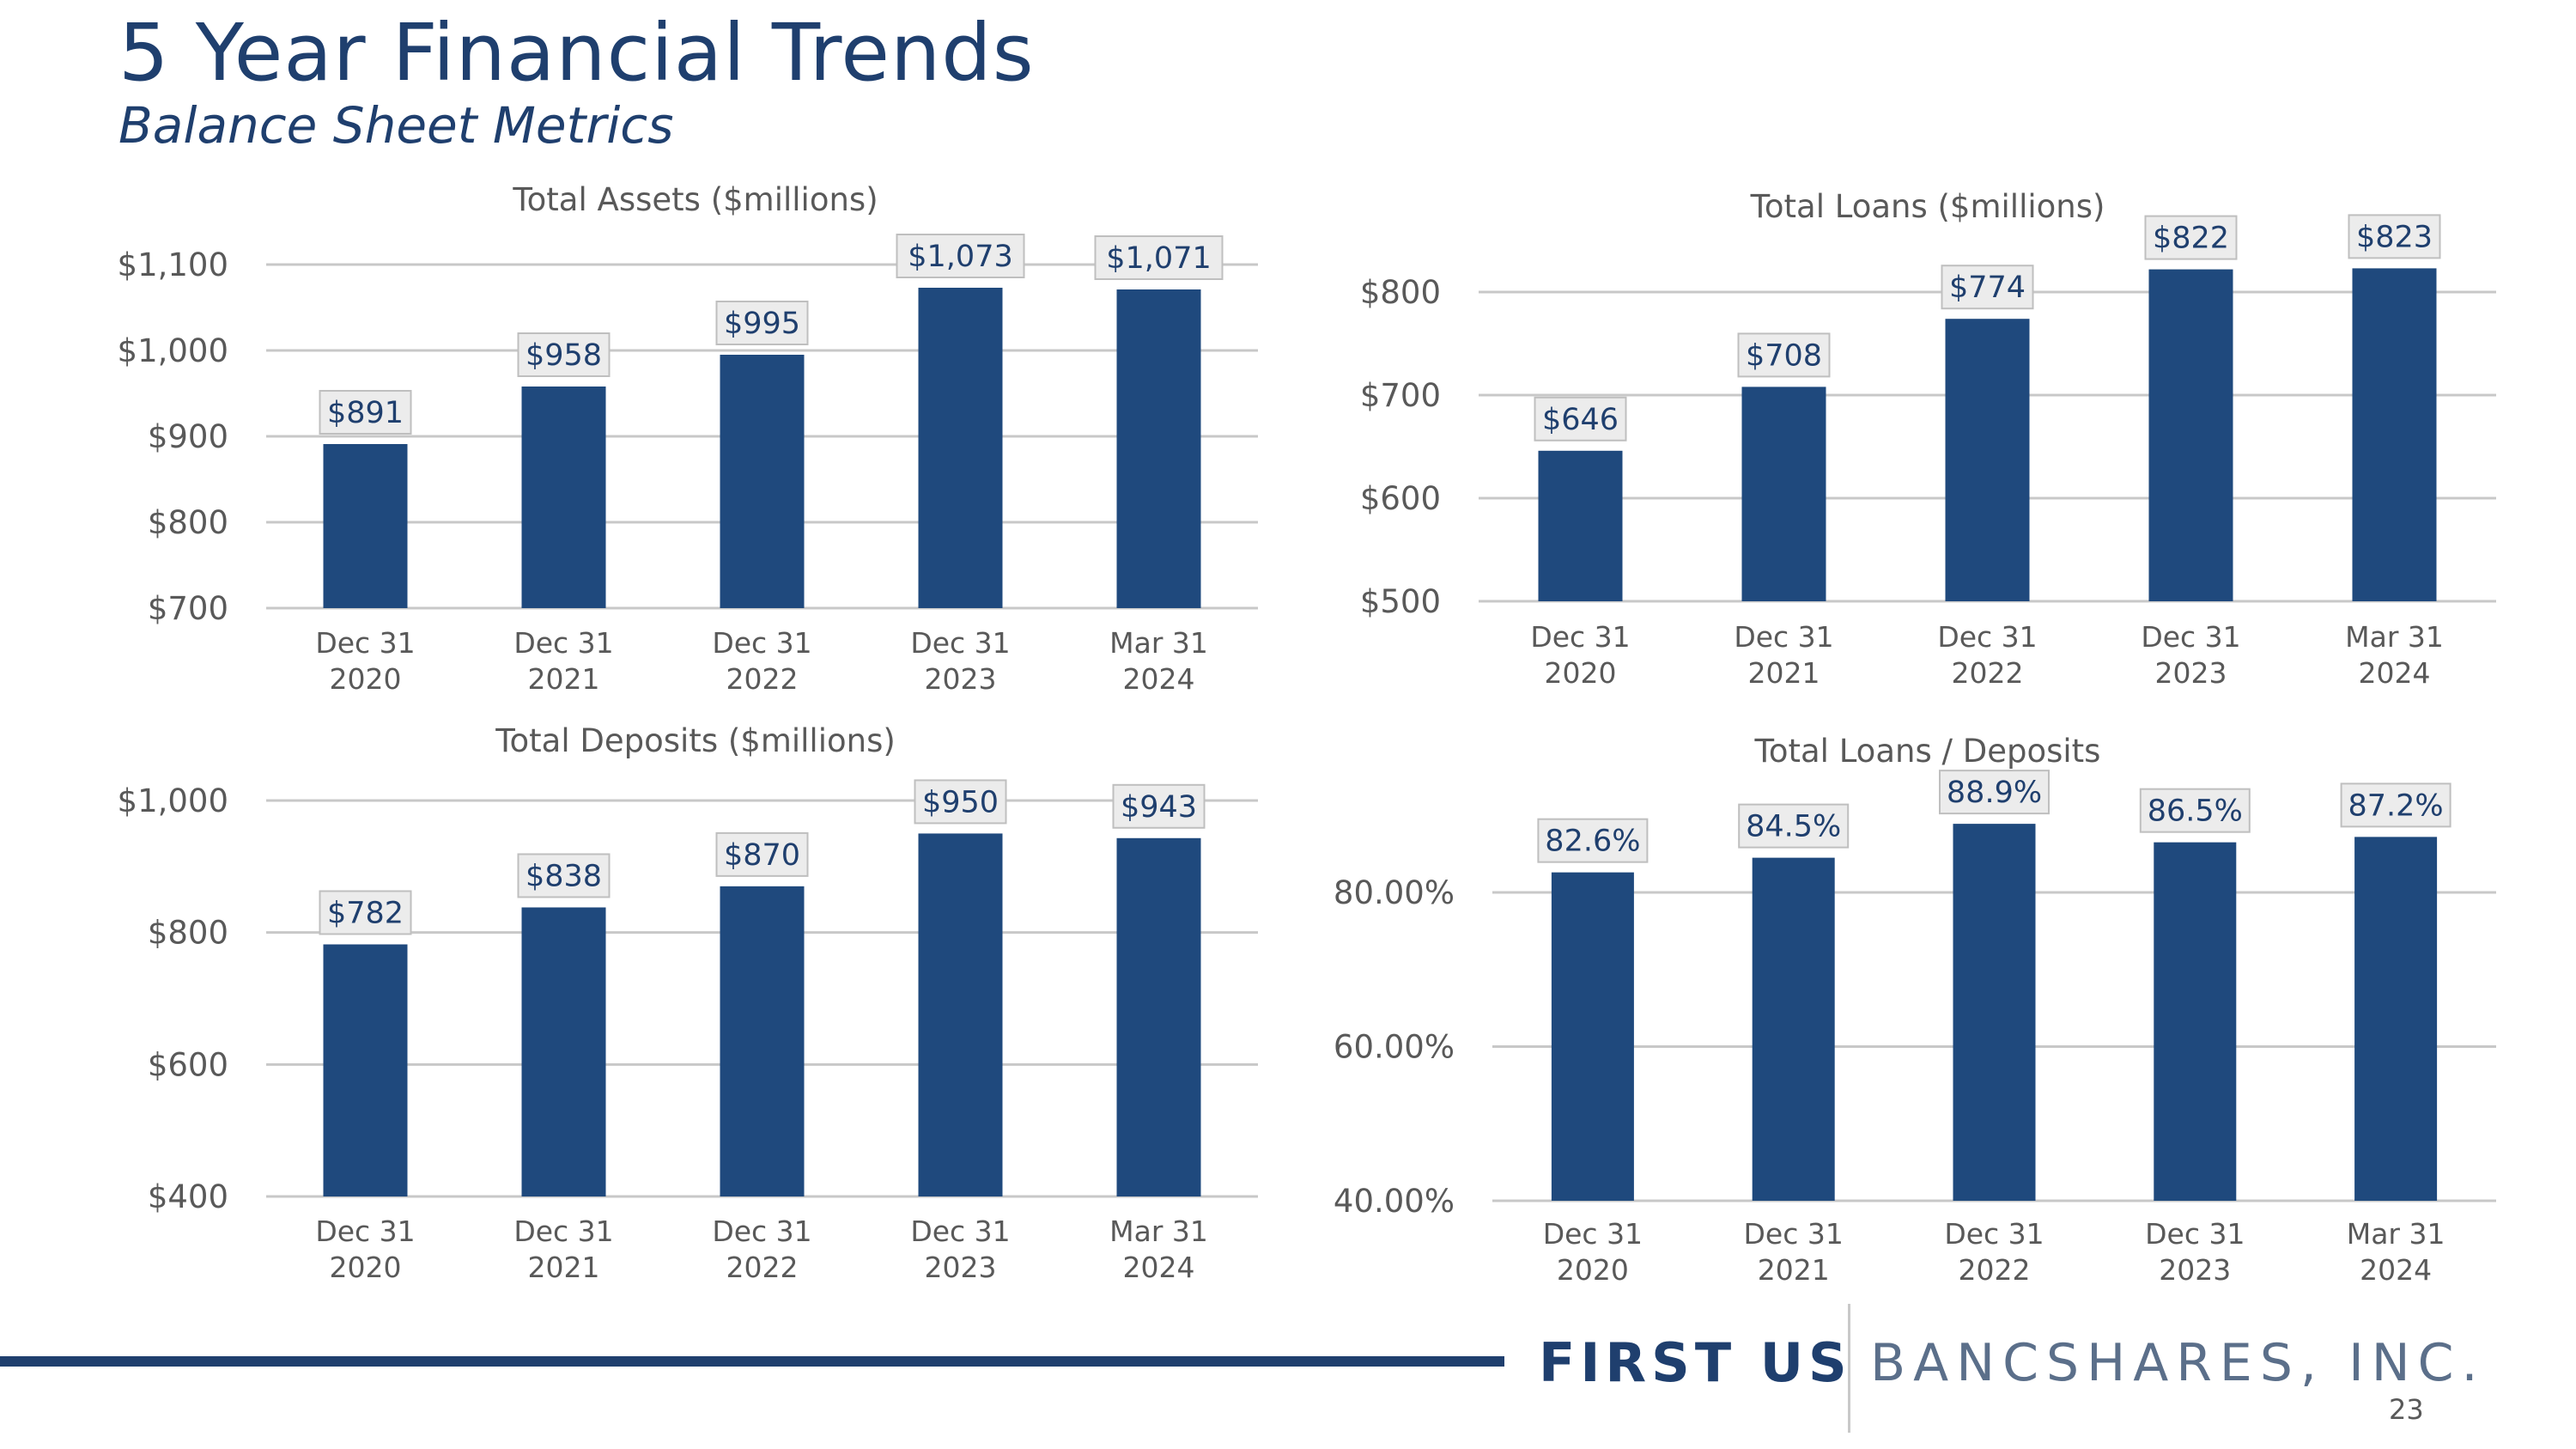  I want to click on page-subtitle: Balance Sheet Metrics, so click(396, 125).